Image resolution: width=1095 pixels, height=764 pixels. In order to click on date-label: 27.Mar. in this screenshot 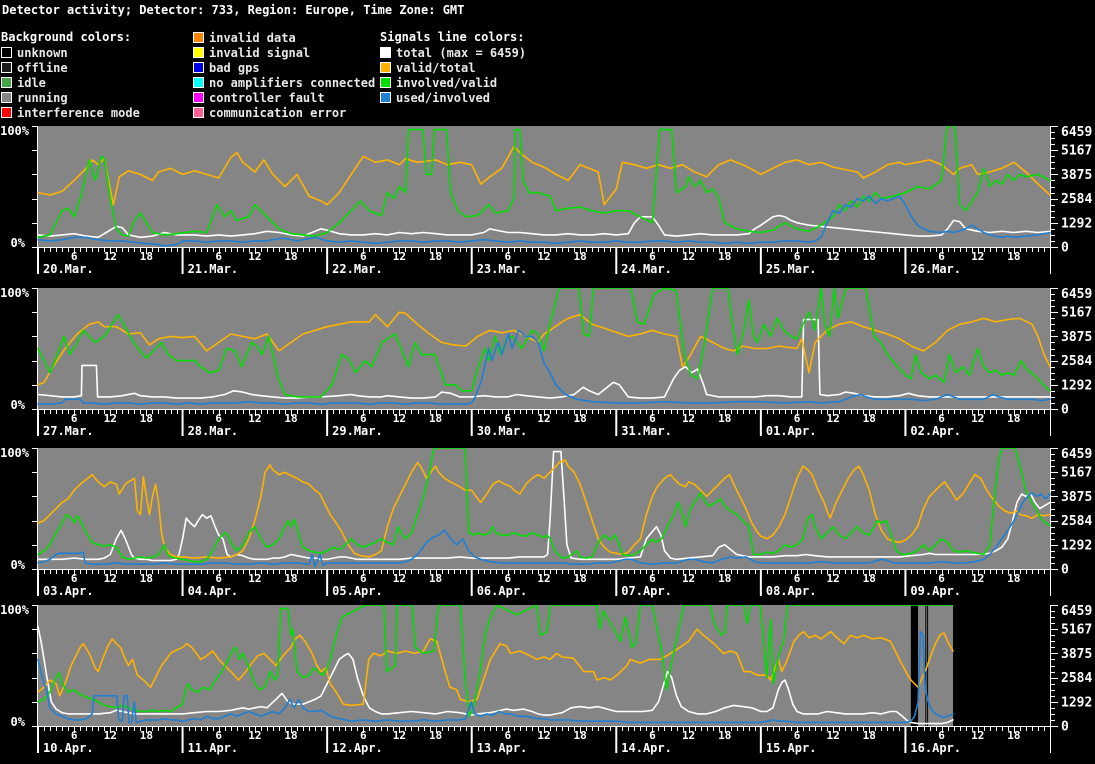, I will do `click(68, 431)`.